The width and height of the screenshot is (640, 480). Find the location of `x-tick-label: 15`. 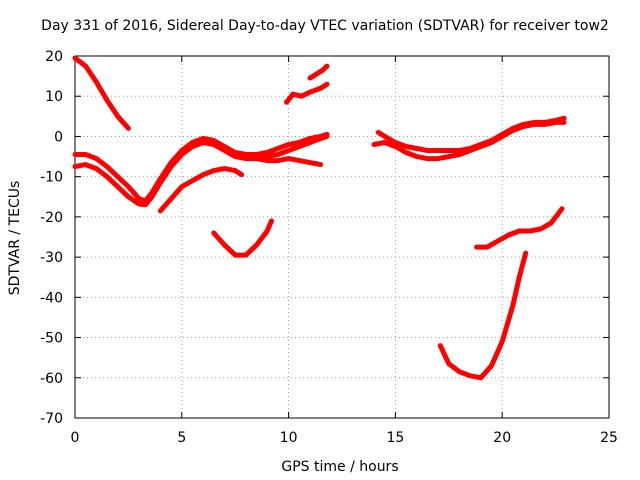

x-tick-label: 15 is located at coordinates (395, 438).